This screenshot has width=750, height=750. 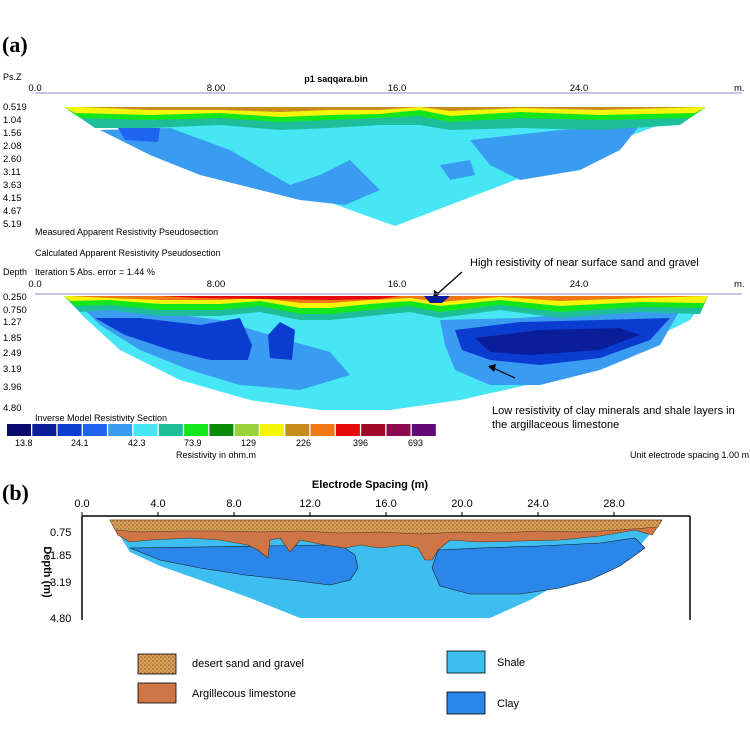 What do you see at coordinates (12, 224) in the screenshot?
I see `depth-label: 5.19` at bounding box center [12, 224].